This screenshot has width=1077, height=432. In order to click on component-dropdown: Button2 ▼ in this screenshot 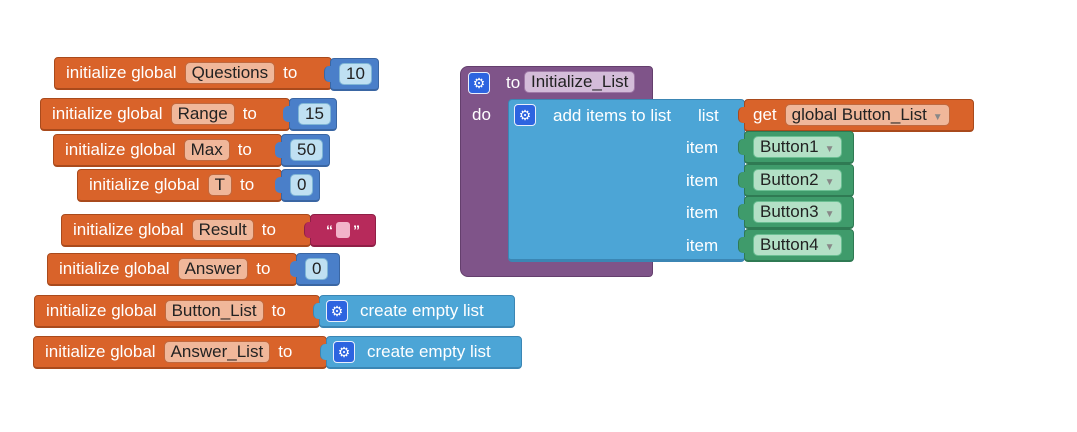, I will do `click(797, 180)`.